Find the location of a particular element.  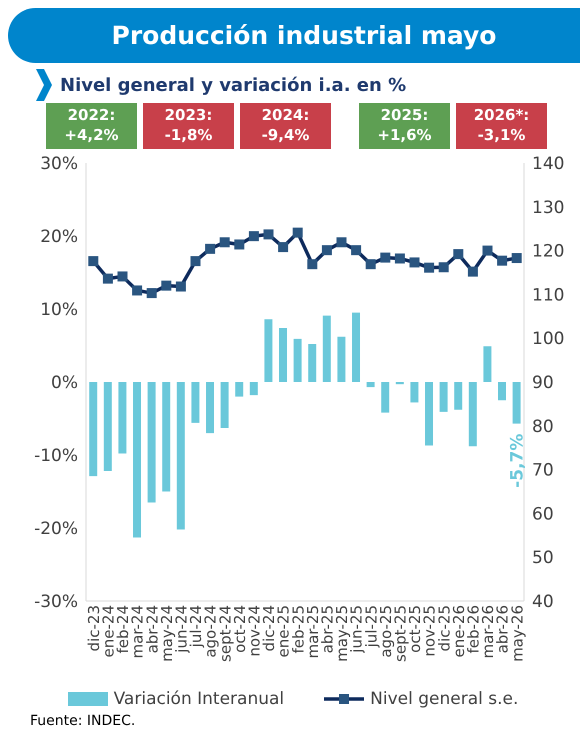

text: 2023: -1,8% is located at coordinates (189, 125).